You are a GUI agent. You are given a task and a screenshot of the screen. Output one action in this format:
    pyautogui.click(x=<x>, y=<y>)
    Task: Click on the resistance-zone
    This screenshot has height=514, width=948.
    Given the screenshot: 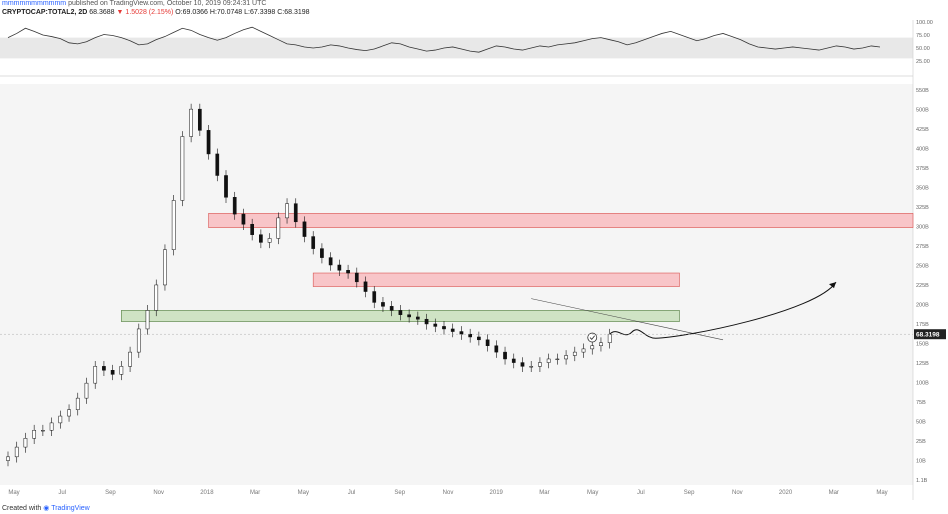 What is the action you would take?
    pyautogui.click(x=496, y=279)
    